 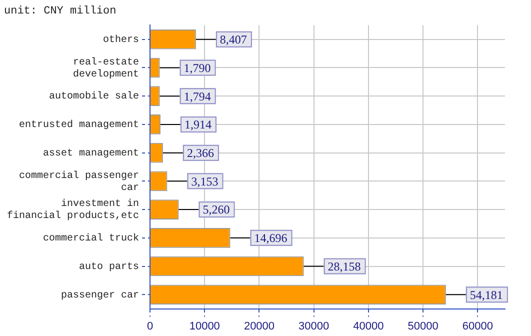 What do you see at coordinates (106, 68) in the screenshot?
I see `y-tick-label: real-estate development` at bounding box center [106, 68].